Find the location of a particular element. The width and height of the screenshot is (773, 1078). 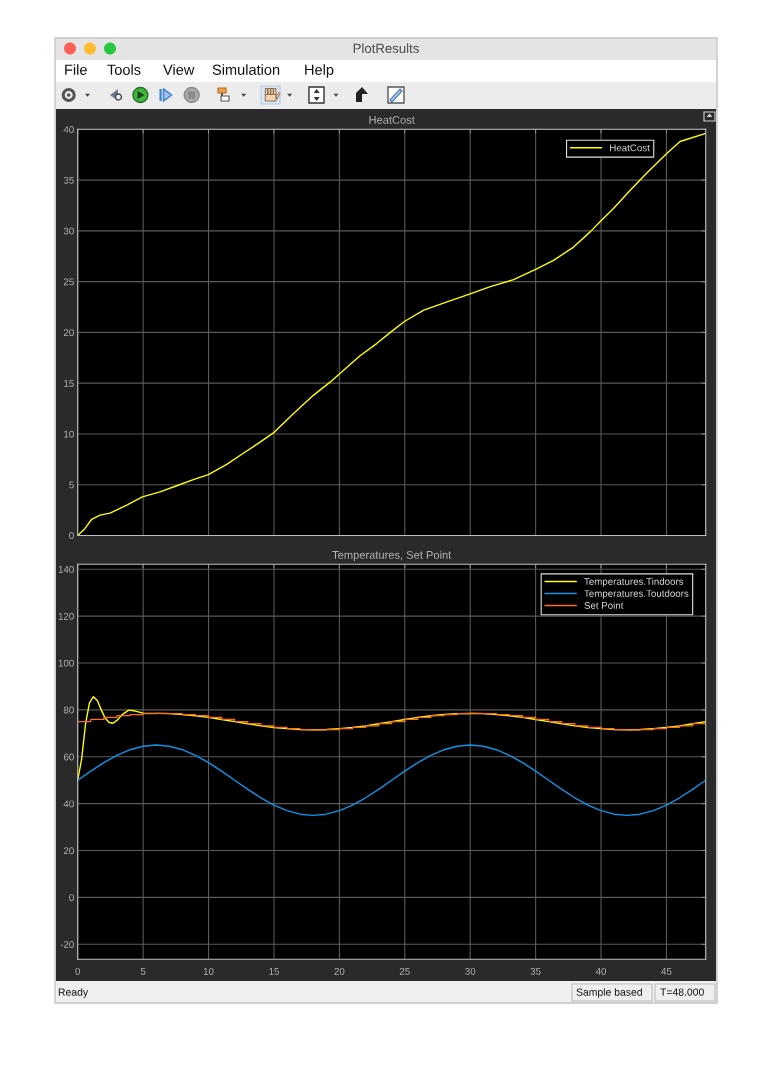

x-tick-label: 40 is located at coordinates (601, 971).